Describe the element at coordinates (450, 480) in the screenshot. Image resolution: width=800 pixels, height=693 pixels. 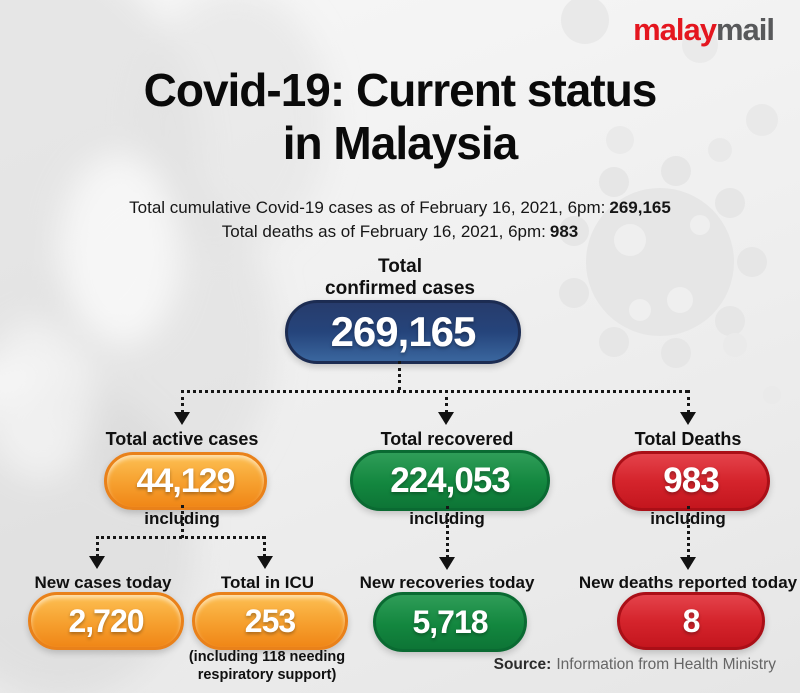
I see `recovered-pill: 224,053` at that location.